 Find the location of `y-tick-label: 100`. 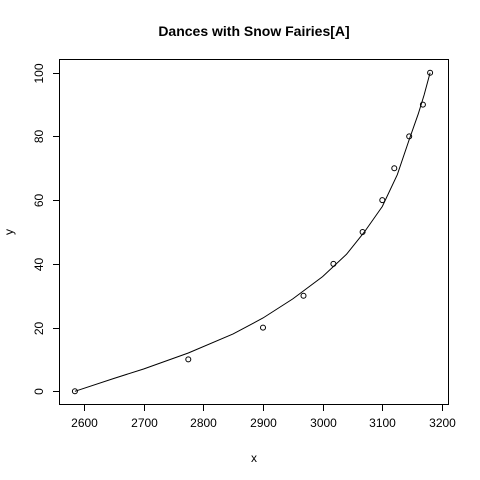

y-tick-label: 100 is located at coordinates (39, 73).